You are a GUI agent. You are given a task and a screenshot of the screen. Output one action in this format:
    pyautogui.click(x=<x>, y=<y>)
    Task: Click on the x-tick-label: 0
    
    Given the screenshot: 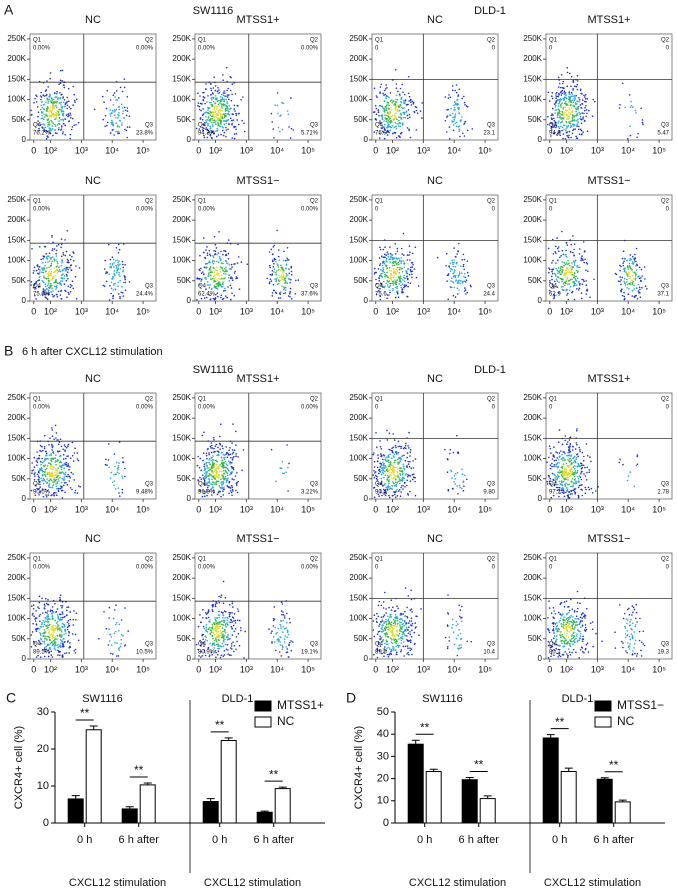 What is the action you would take?
    pyautogui.click(x=33, y=311)
    